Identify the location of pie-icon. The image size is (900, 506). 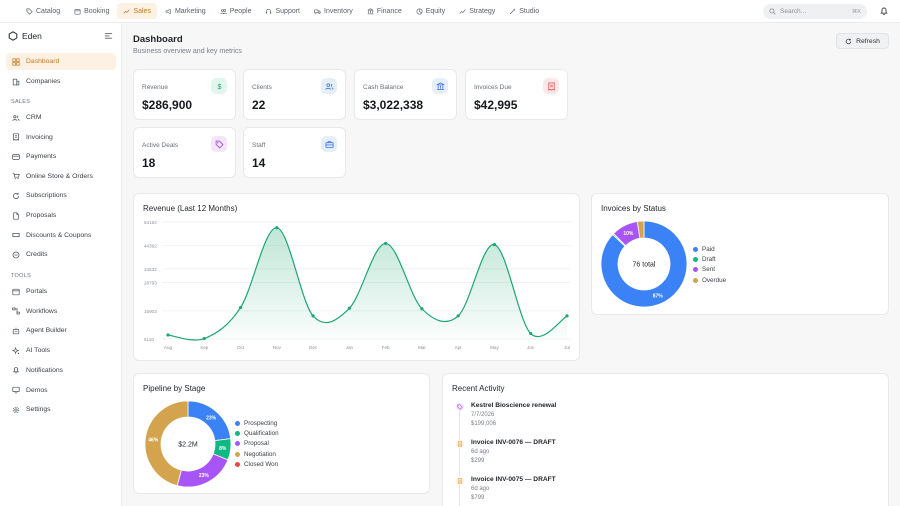
(419, 11).